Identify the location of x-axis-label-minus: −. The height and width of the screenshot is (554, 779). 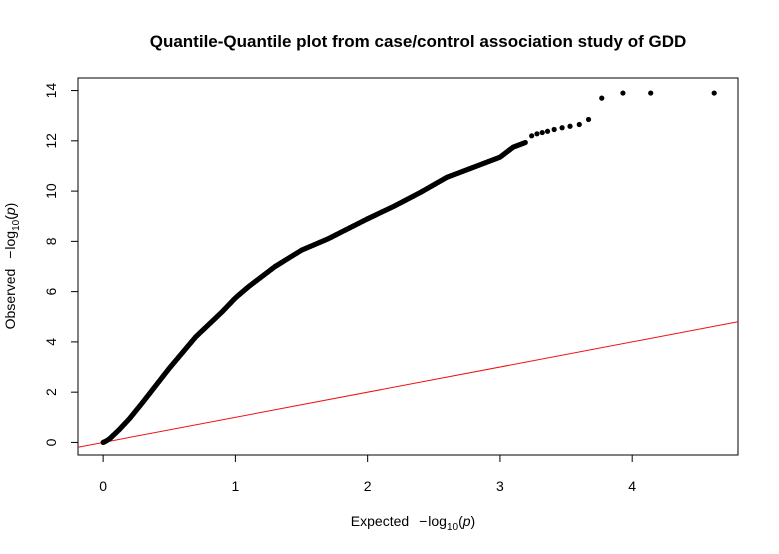
(423, 521).